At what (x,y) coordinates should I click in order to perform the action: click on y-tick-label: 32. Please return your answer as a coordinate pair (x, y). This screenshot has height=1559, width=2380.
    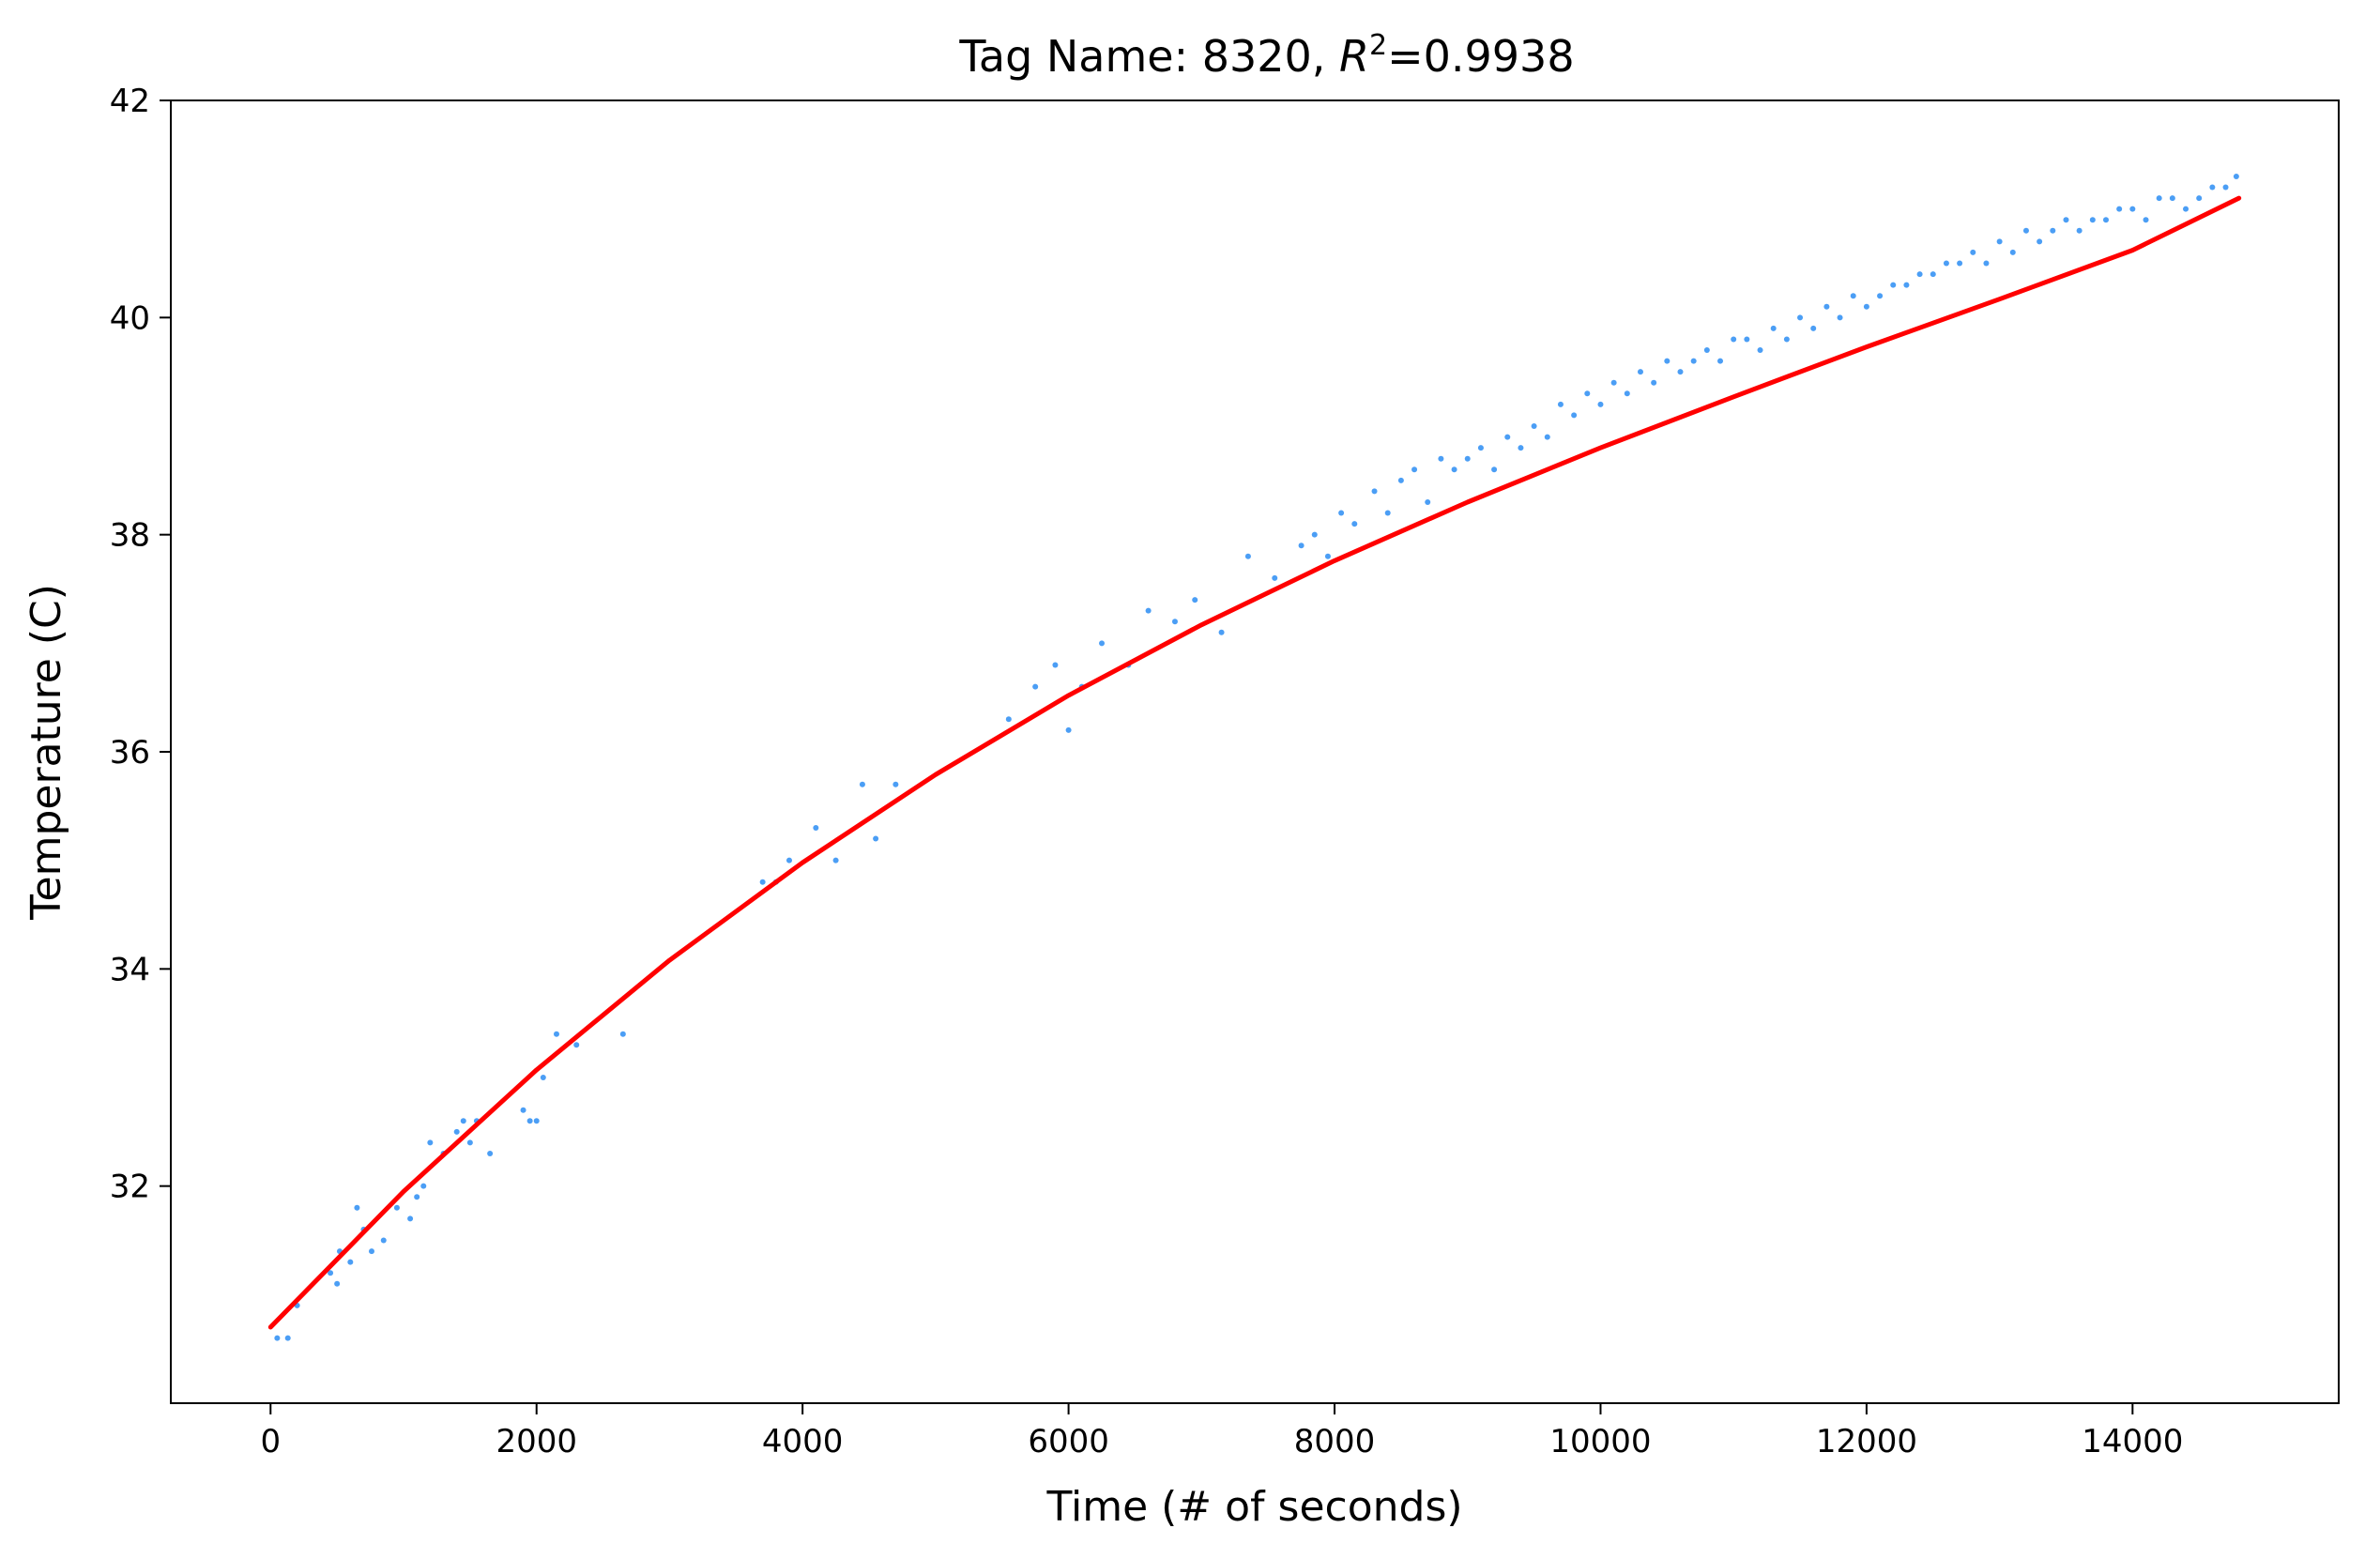
    Looking at the image, I should click on (130, 1187).